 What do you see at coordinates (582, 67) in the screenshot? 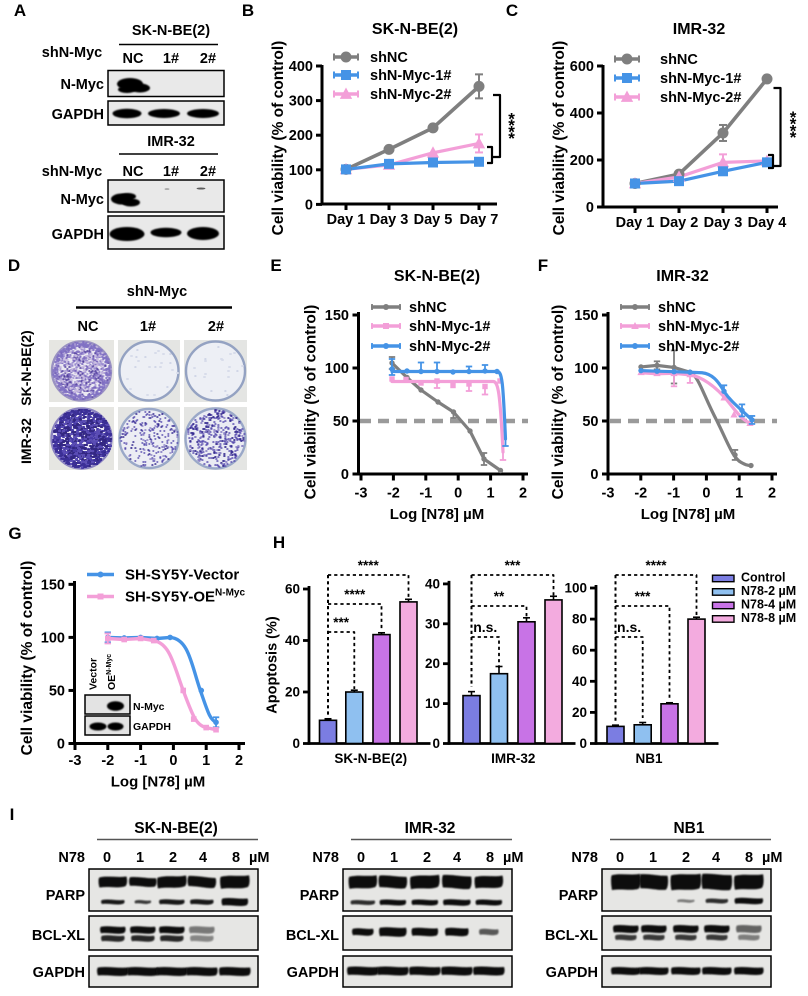
I see `svg-text: 600` at bounding box center [582, 67].